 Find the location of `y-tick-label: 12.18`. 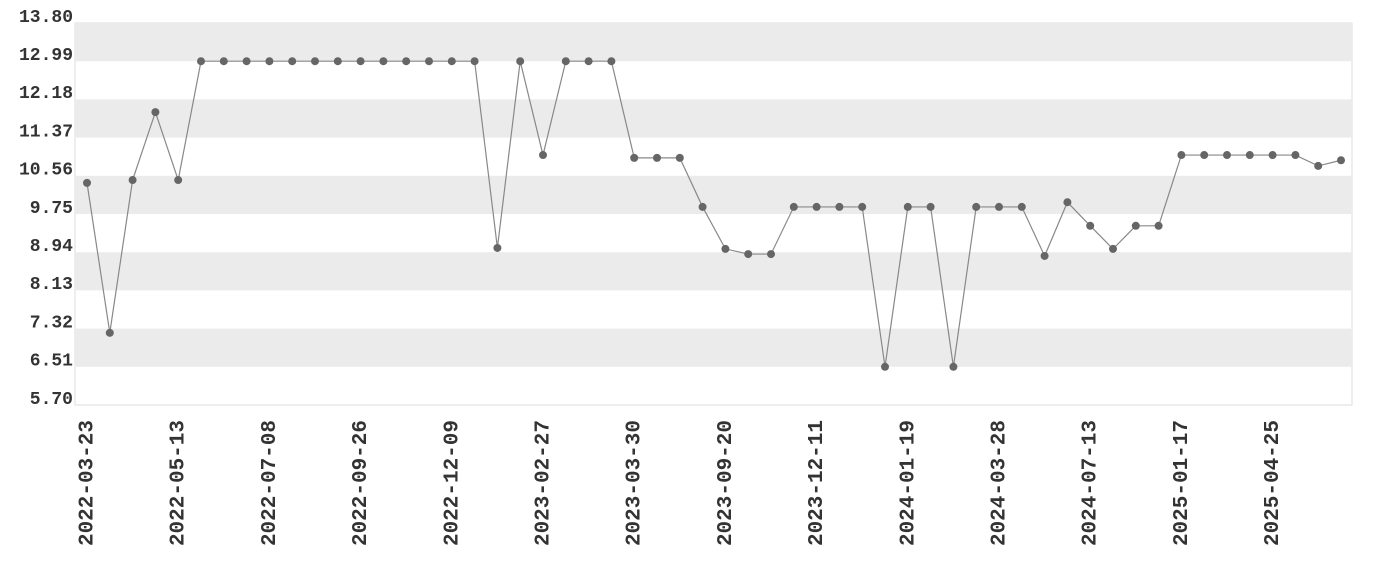

y-tick-label: 12.18 is located at coordinates (46, 94).